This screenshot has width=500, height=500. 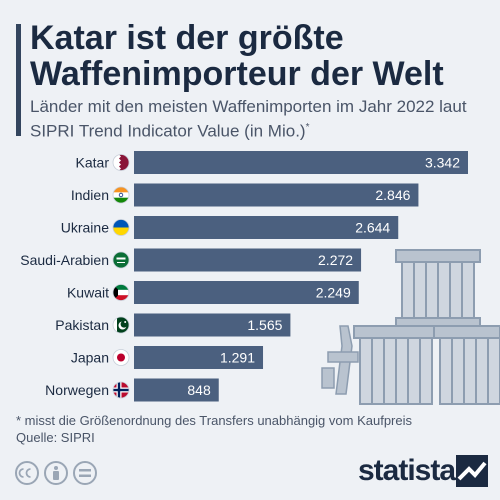 I want to click on title-accent-bar, so click(x=18, y=80).